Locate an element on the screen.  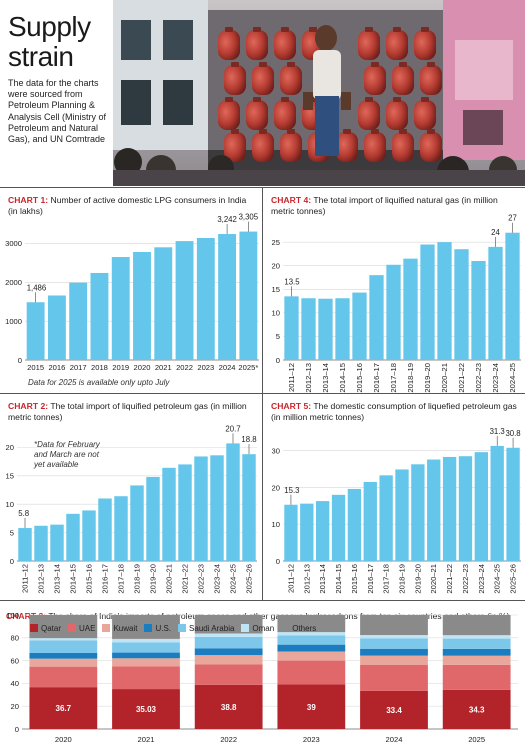
chart1-ytick-label: 1000 is located at coordinates (13, 321).